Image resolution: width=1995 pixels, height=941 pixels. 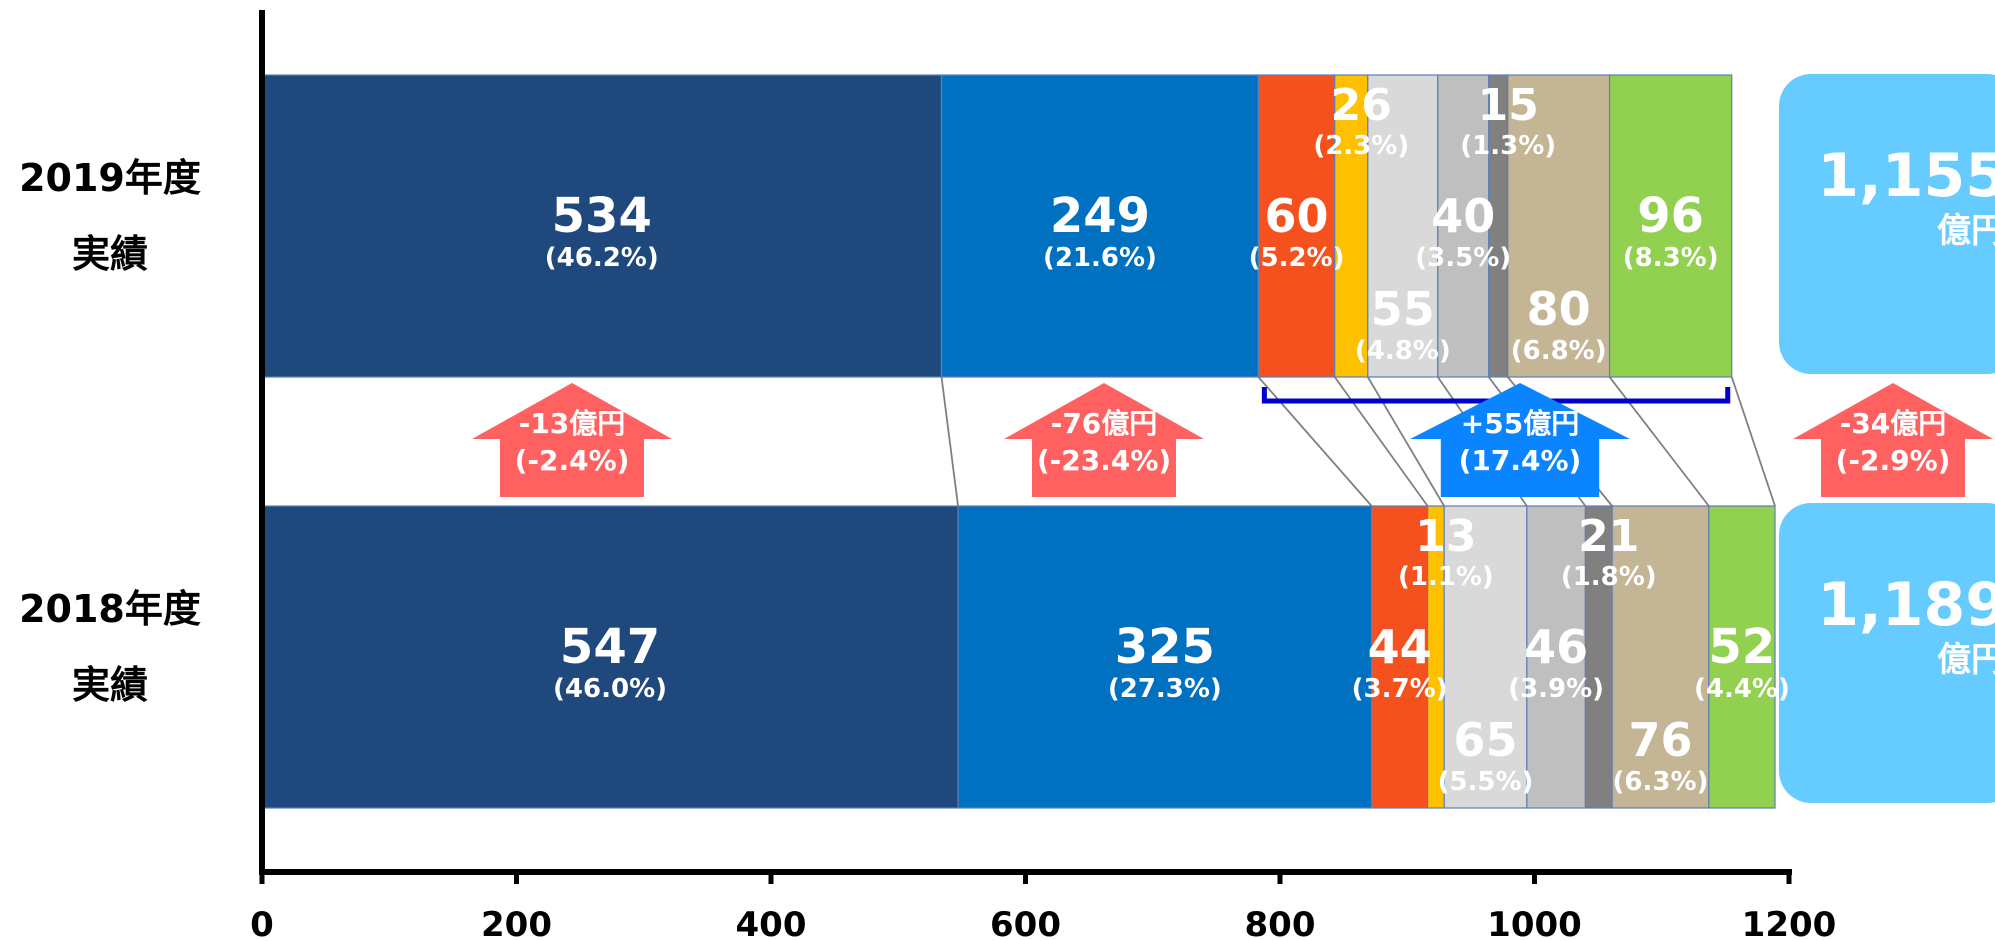 I want to click on change-arrow-pct: (-2.4%), so click(x=572, y=460).